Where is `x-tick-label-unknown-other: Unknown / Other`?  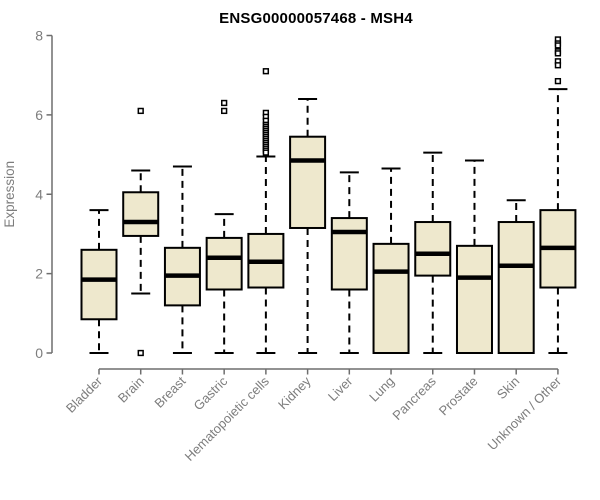 x-tick-label-unknown-other: Unknown / Other is located at coordinates (524, 413).